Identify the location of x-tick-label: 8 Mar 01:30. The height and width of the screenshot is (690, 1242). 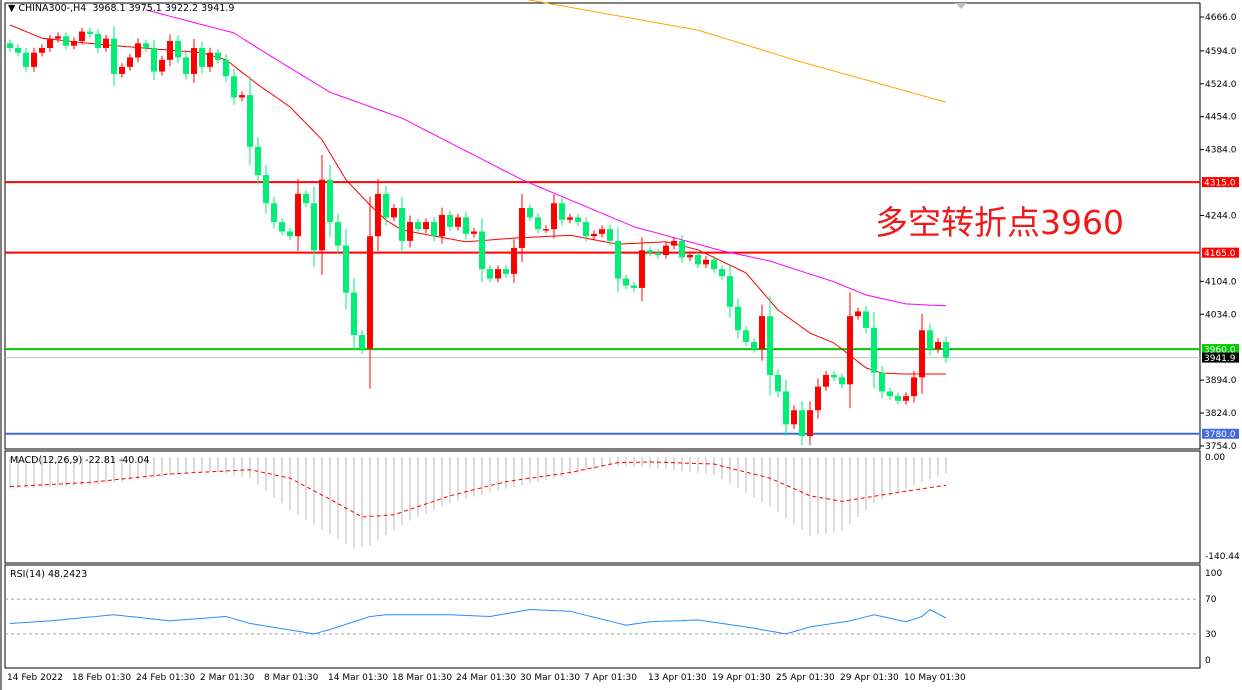
(291, 678).